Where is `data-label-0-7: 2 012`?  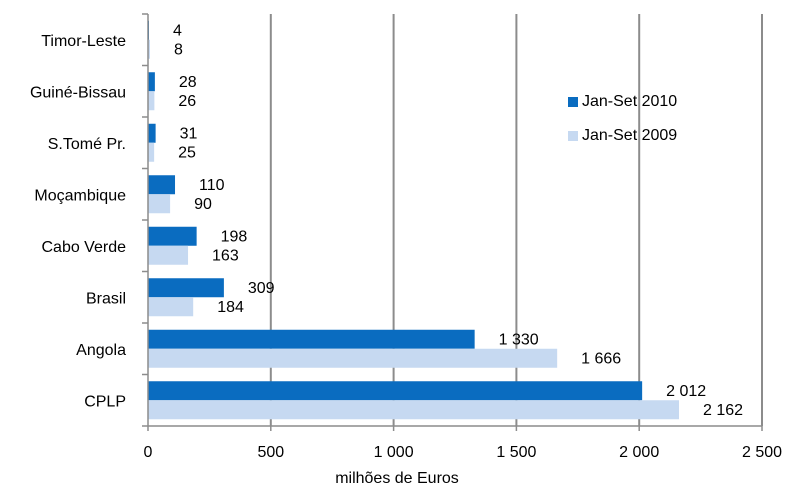 data-label-0-7: 2 012 is located at coordinates (686, 391).